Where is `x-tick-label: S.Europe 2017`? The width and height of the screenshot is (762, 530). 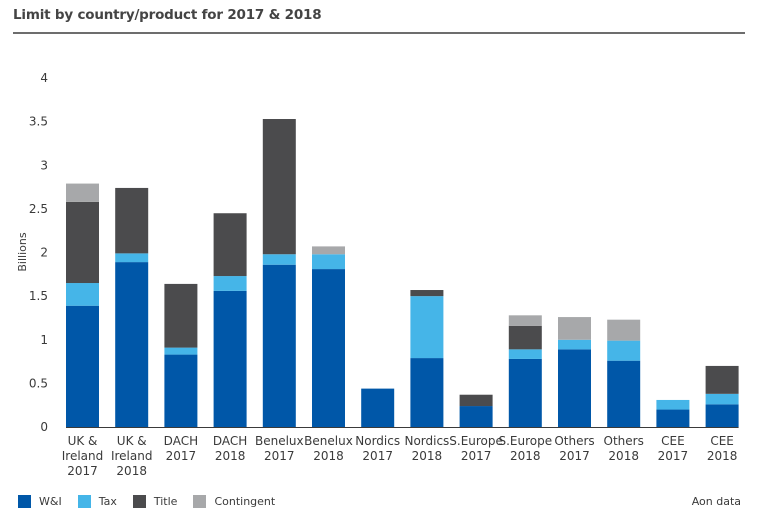 x-tick-label: S.Europe 2017 is located at coordinates (476, 448).